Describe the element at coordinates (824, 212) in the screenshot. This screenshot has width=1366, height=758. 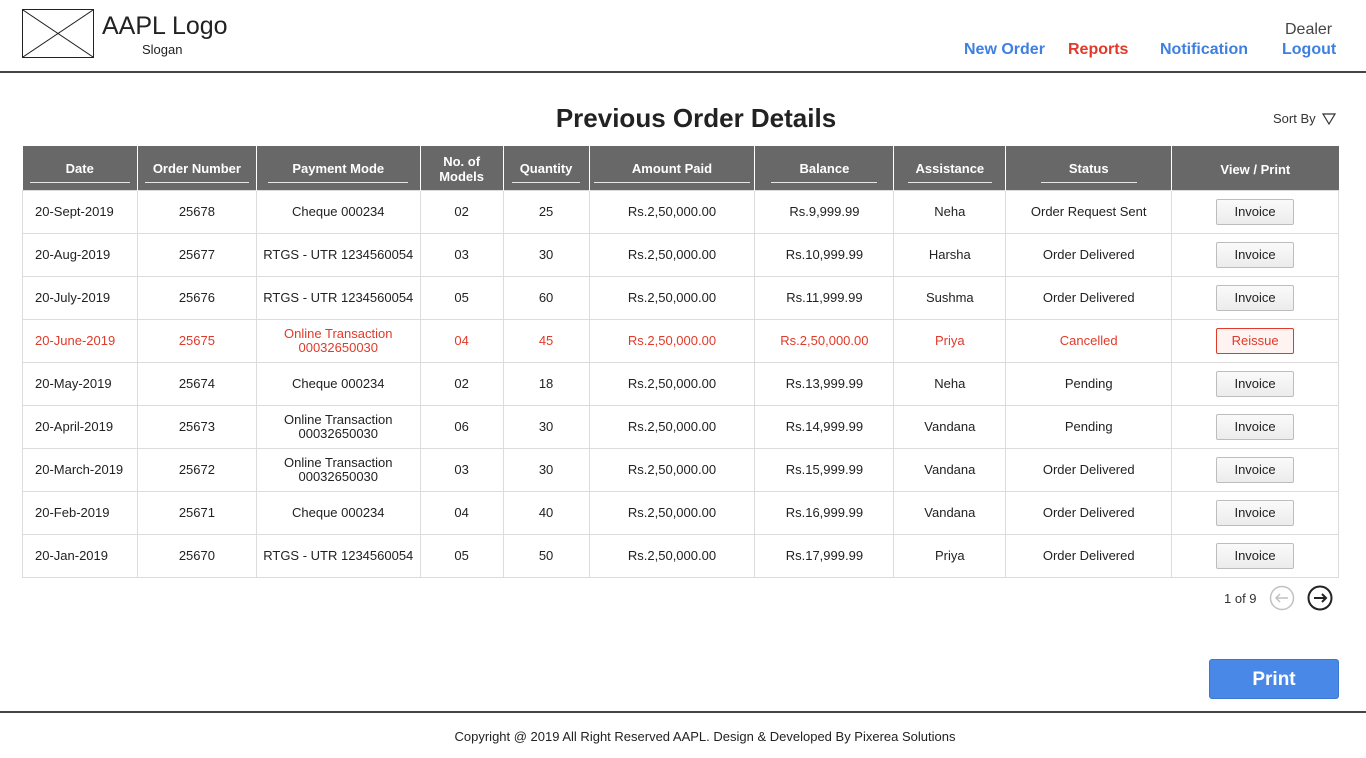
I see `cell-balance: Rs.9,999.99` at that location.